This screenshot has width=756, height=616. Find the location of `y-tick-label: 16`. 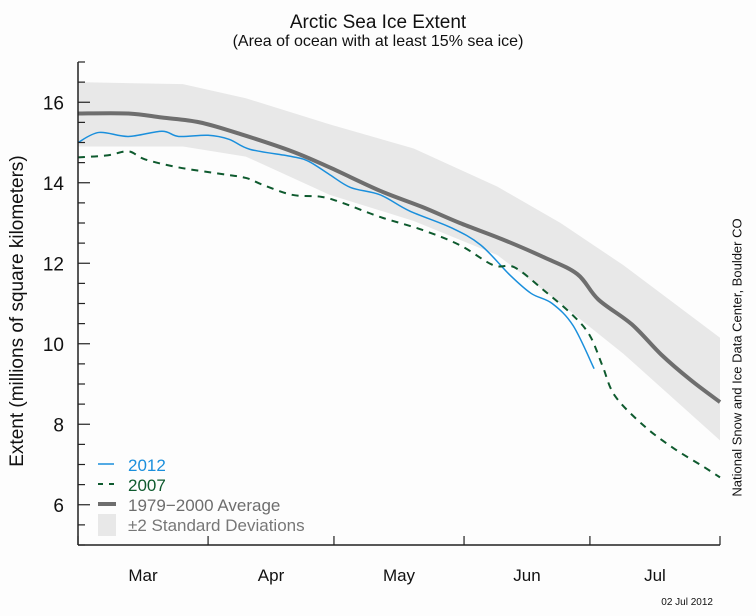

y-tick-label: 16 is located at coordinates (53, 103).